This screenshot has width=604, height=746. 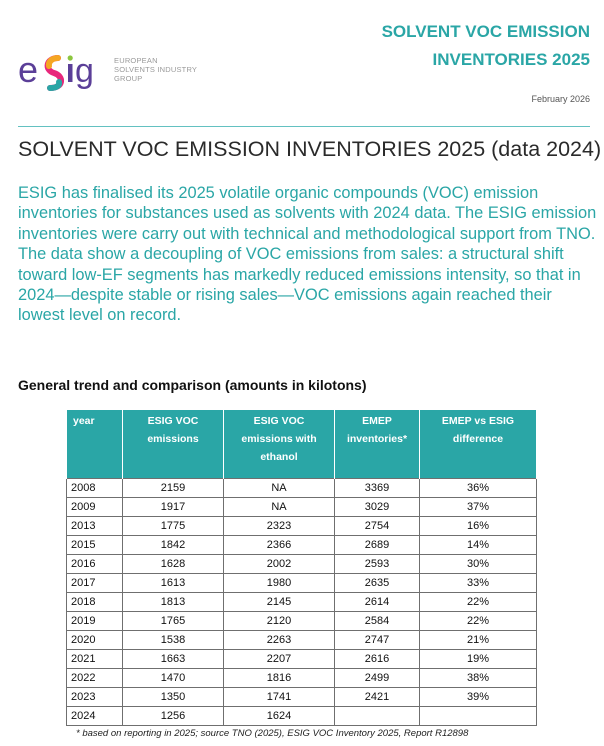 I want to click on table-row: 2023 1350 1741 2421 39%, so click(x=301, y=696).